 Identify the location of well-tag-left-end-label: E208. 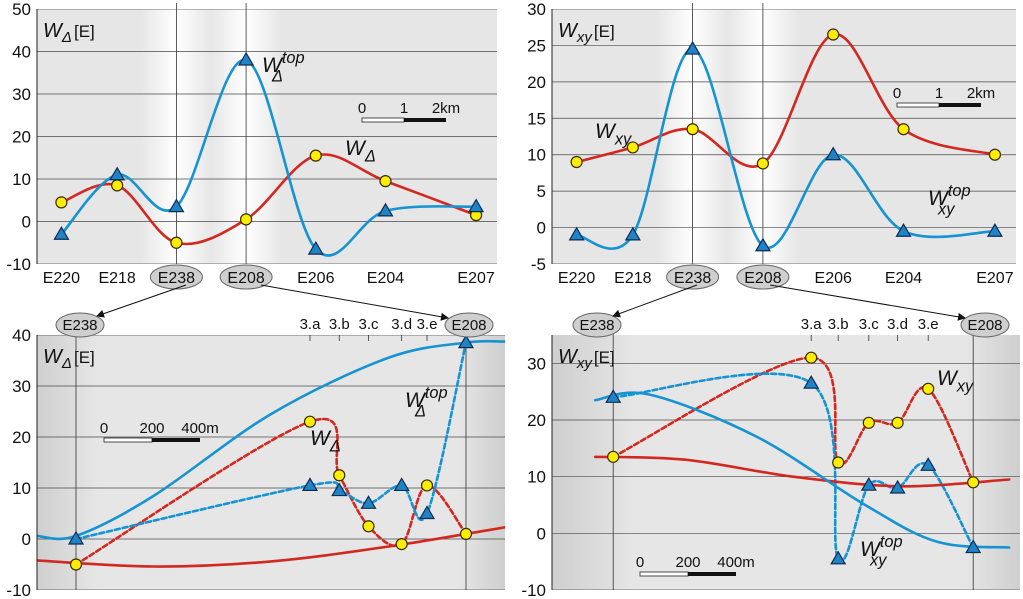
(468, 325).